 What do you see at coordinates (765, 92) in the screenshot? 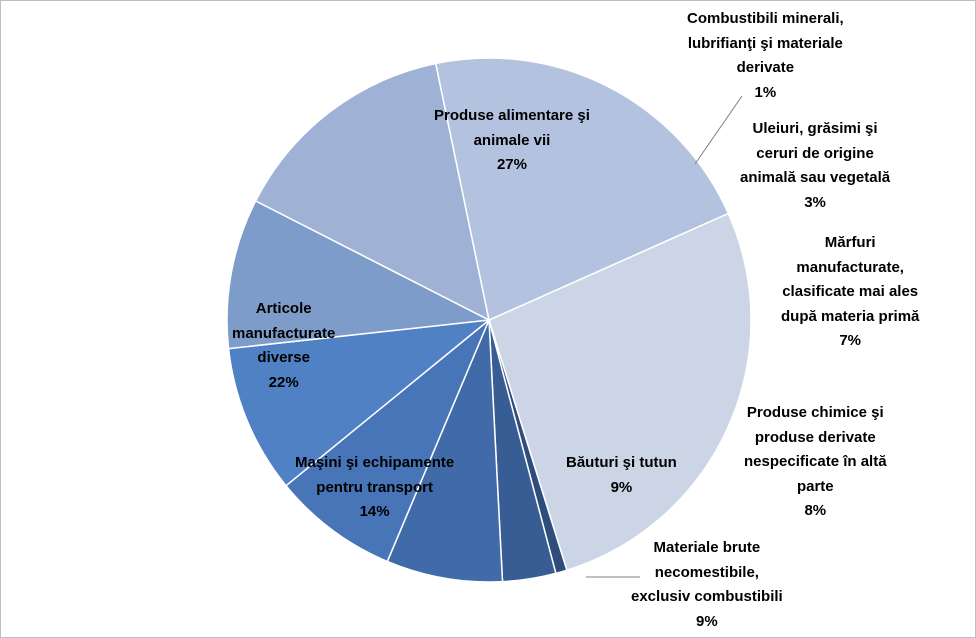
I see `data-label-percent: 1%` at bounding box center [765, 92].